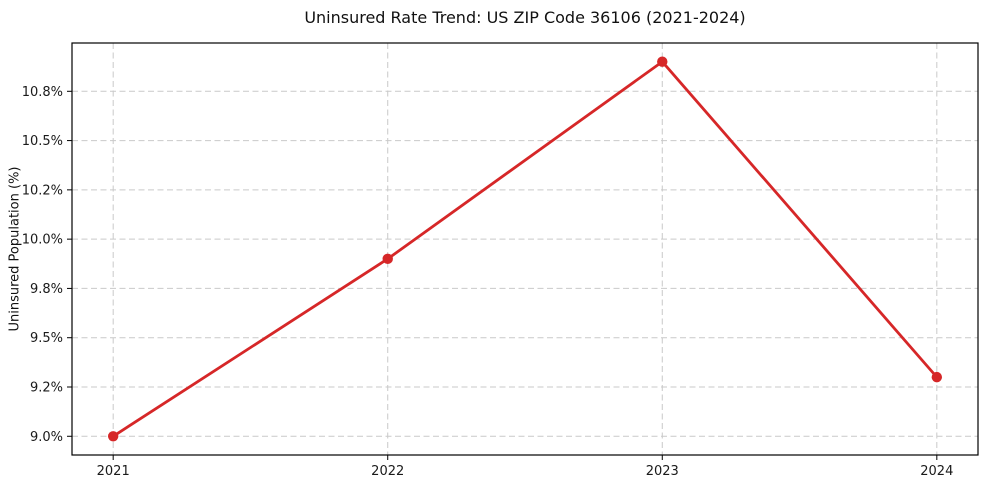 The image size is (989, 490). I want to click on x-tick-label: 2022, so click(387, 471).